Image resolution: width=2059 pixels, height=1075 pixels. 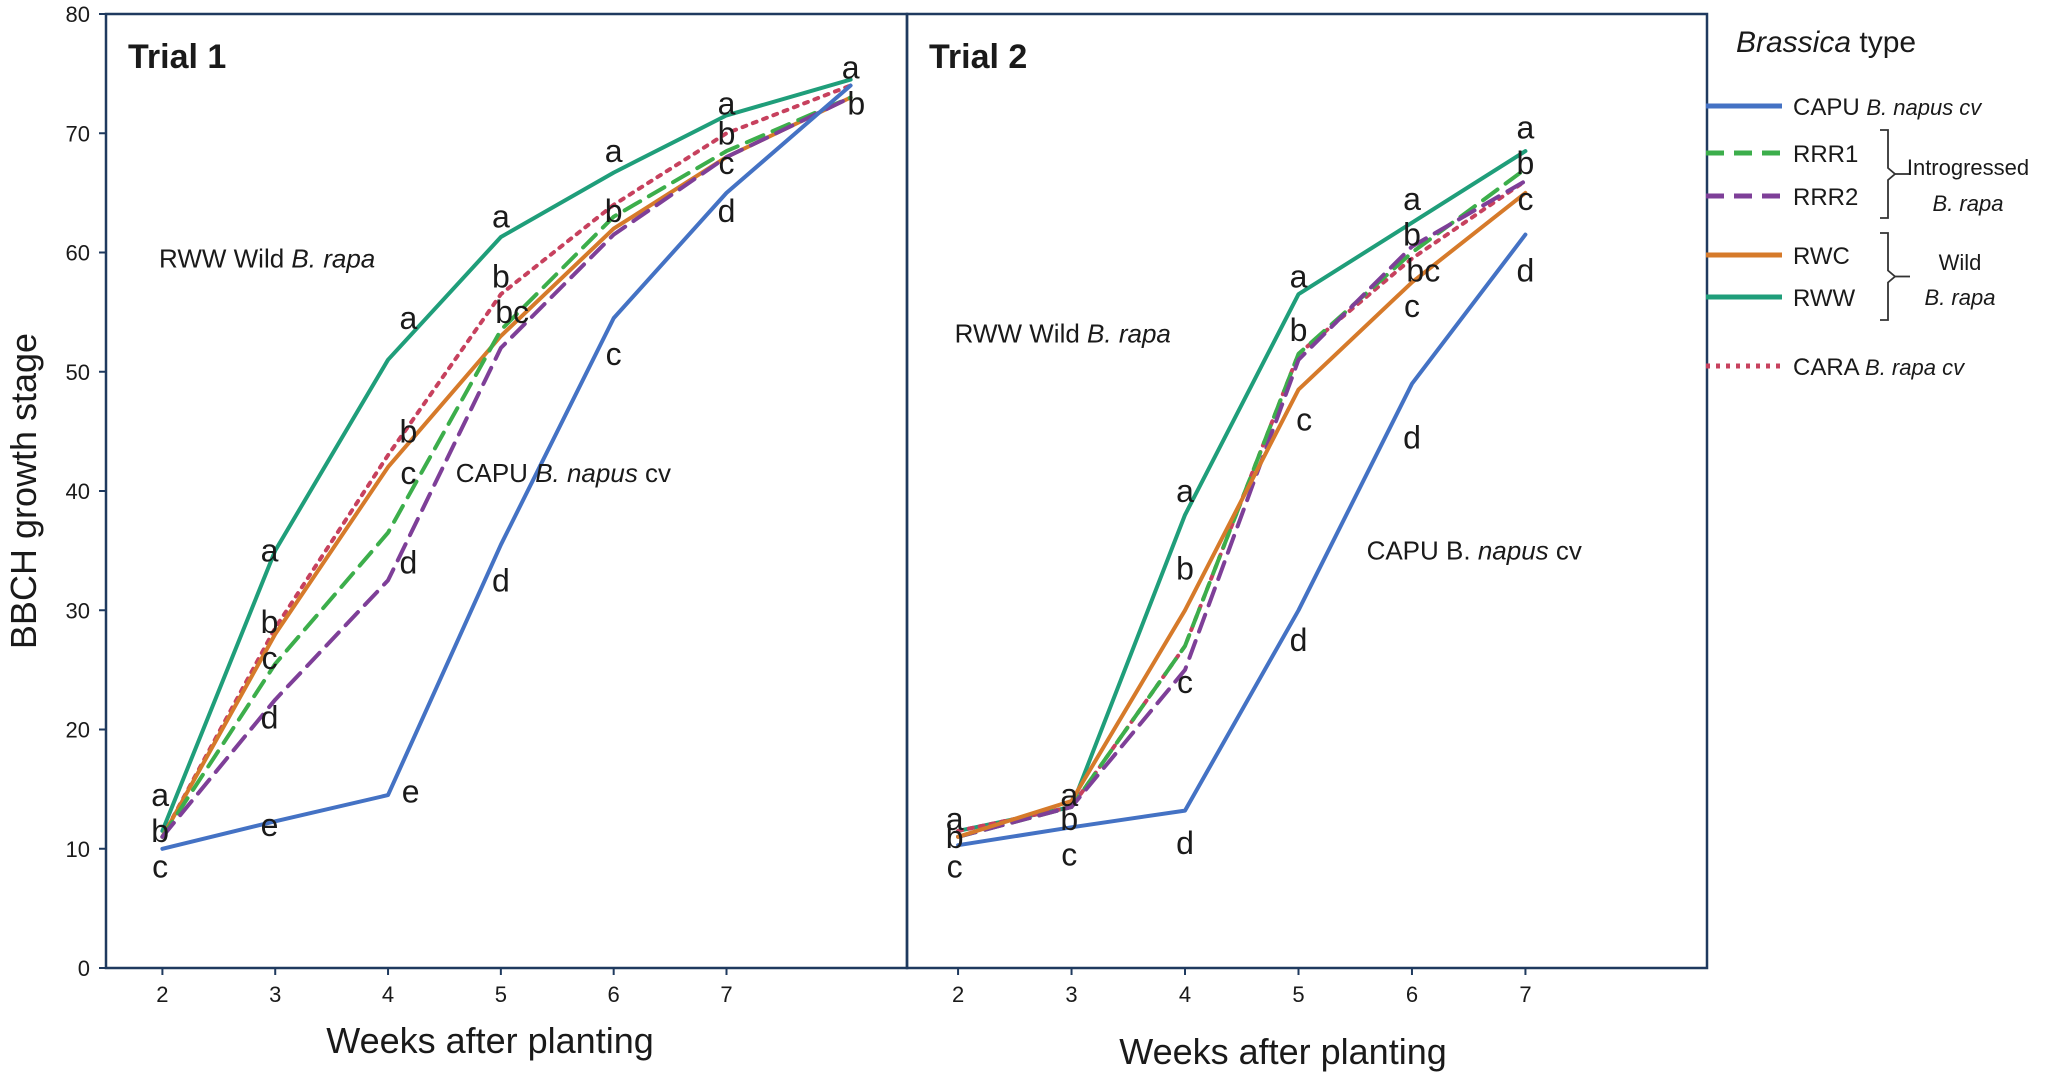 What do you see at coordinates (78, 14) in the screenshot?
I see `y-tick-label: 80` at bounding box center [78, 14].